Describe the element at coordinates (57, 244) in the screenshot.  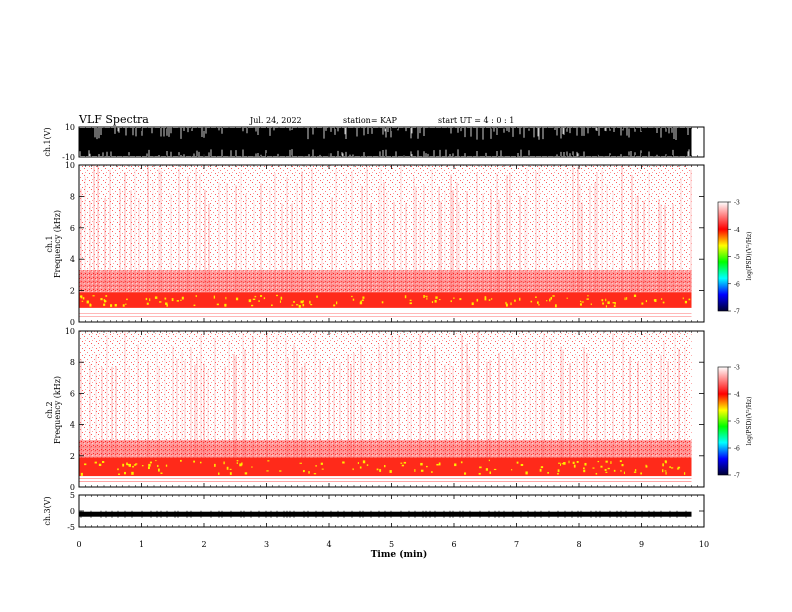
I see `ch1-spectrogram-ylabel: Frequency (kHz)` at that location.